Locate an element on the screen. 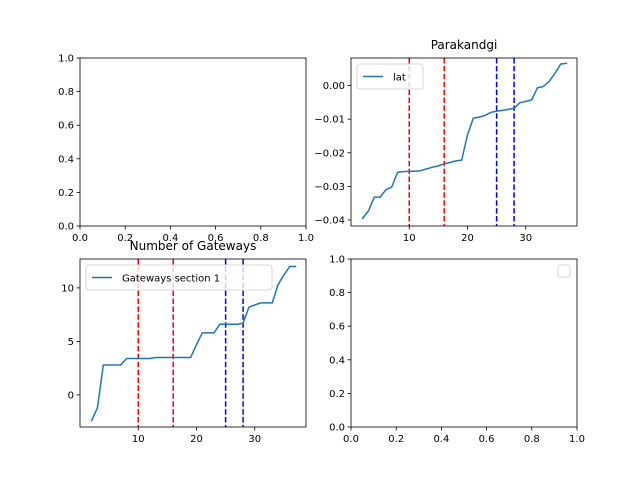 The width and height of the screenshot is (640, 480). y-tick-label: −0.02 is located at coordinates (329, 153).